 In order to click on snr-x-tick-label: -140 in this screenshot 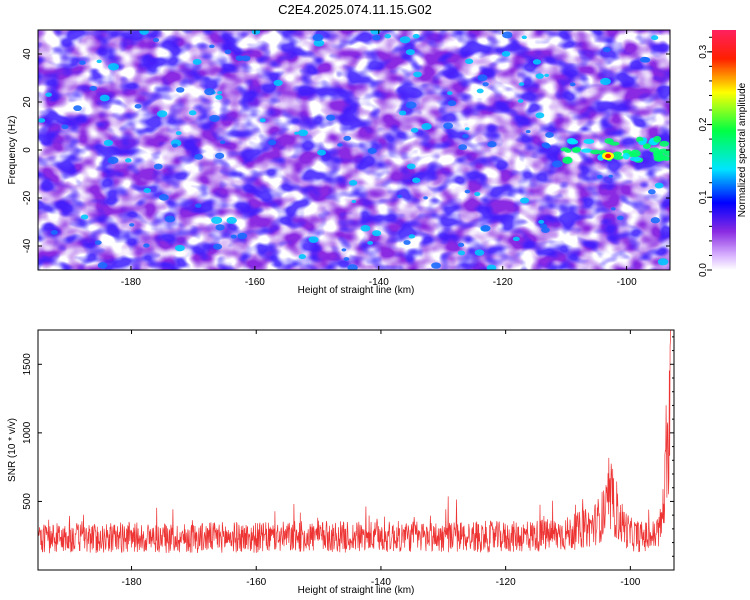, I will do `click(381, 582)`.